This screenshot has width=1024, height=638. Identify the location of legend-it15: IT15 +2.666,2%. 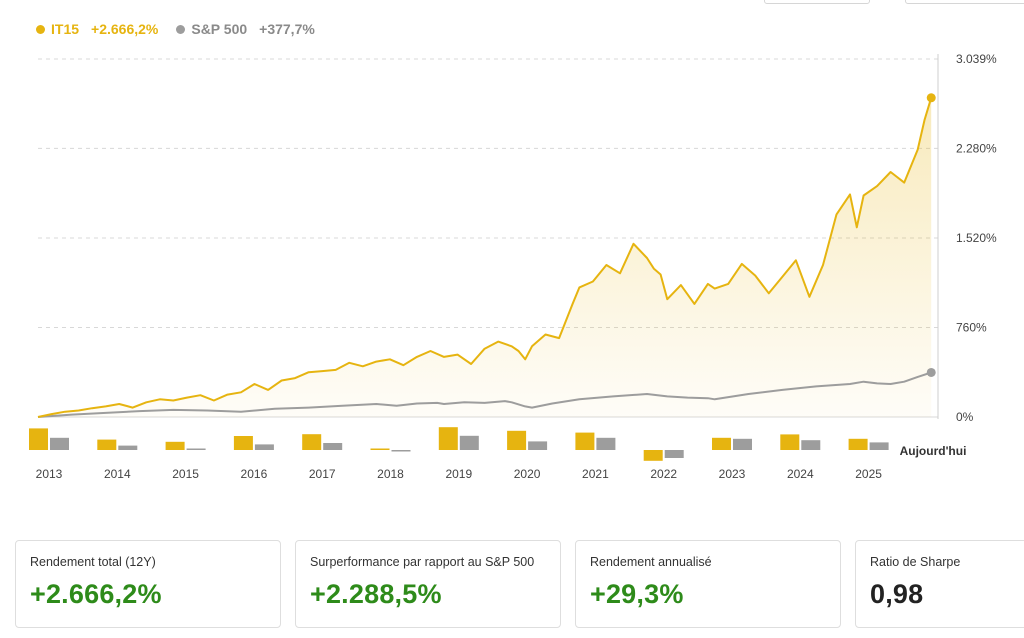
(97, 29).